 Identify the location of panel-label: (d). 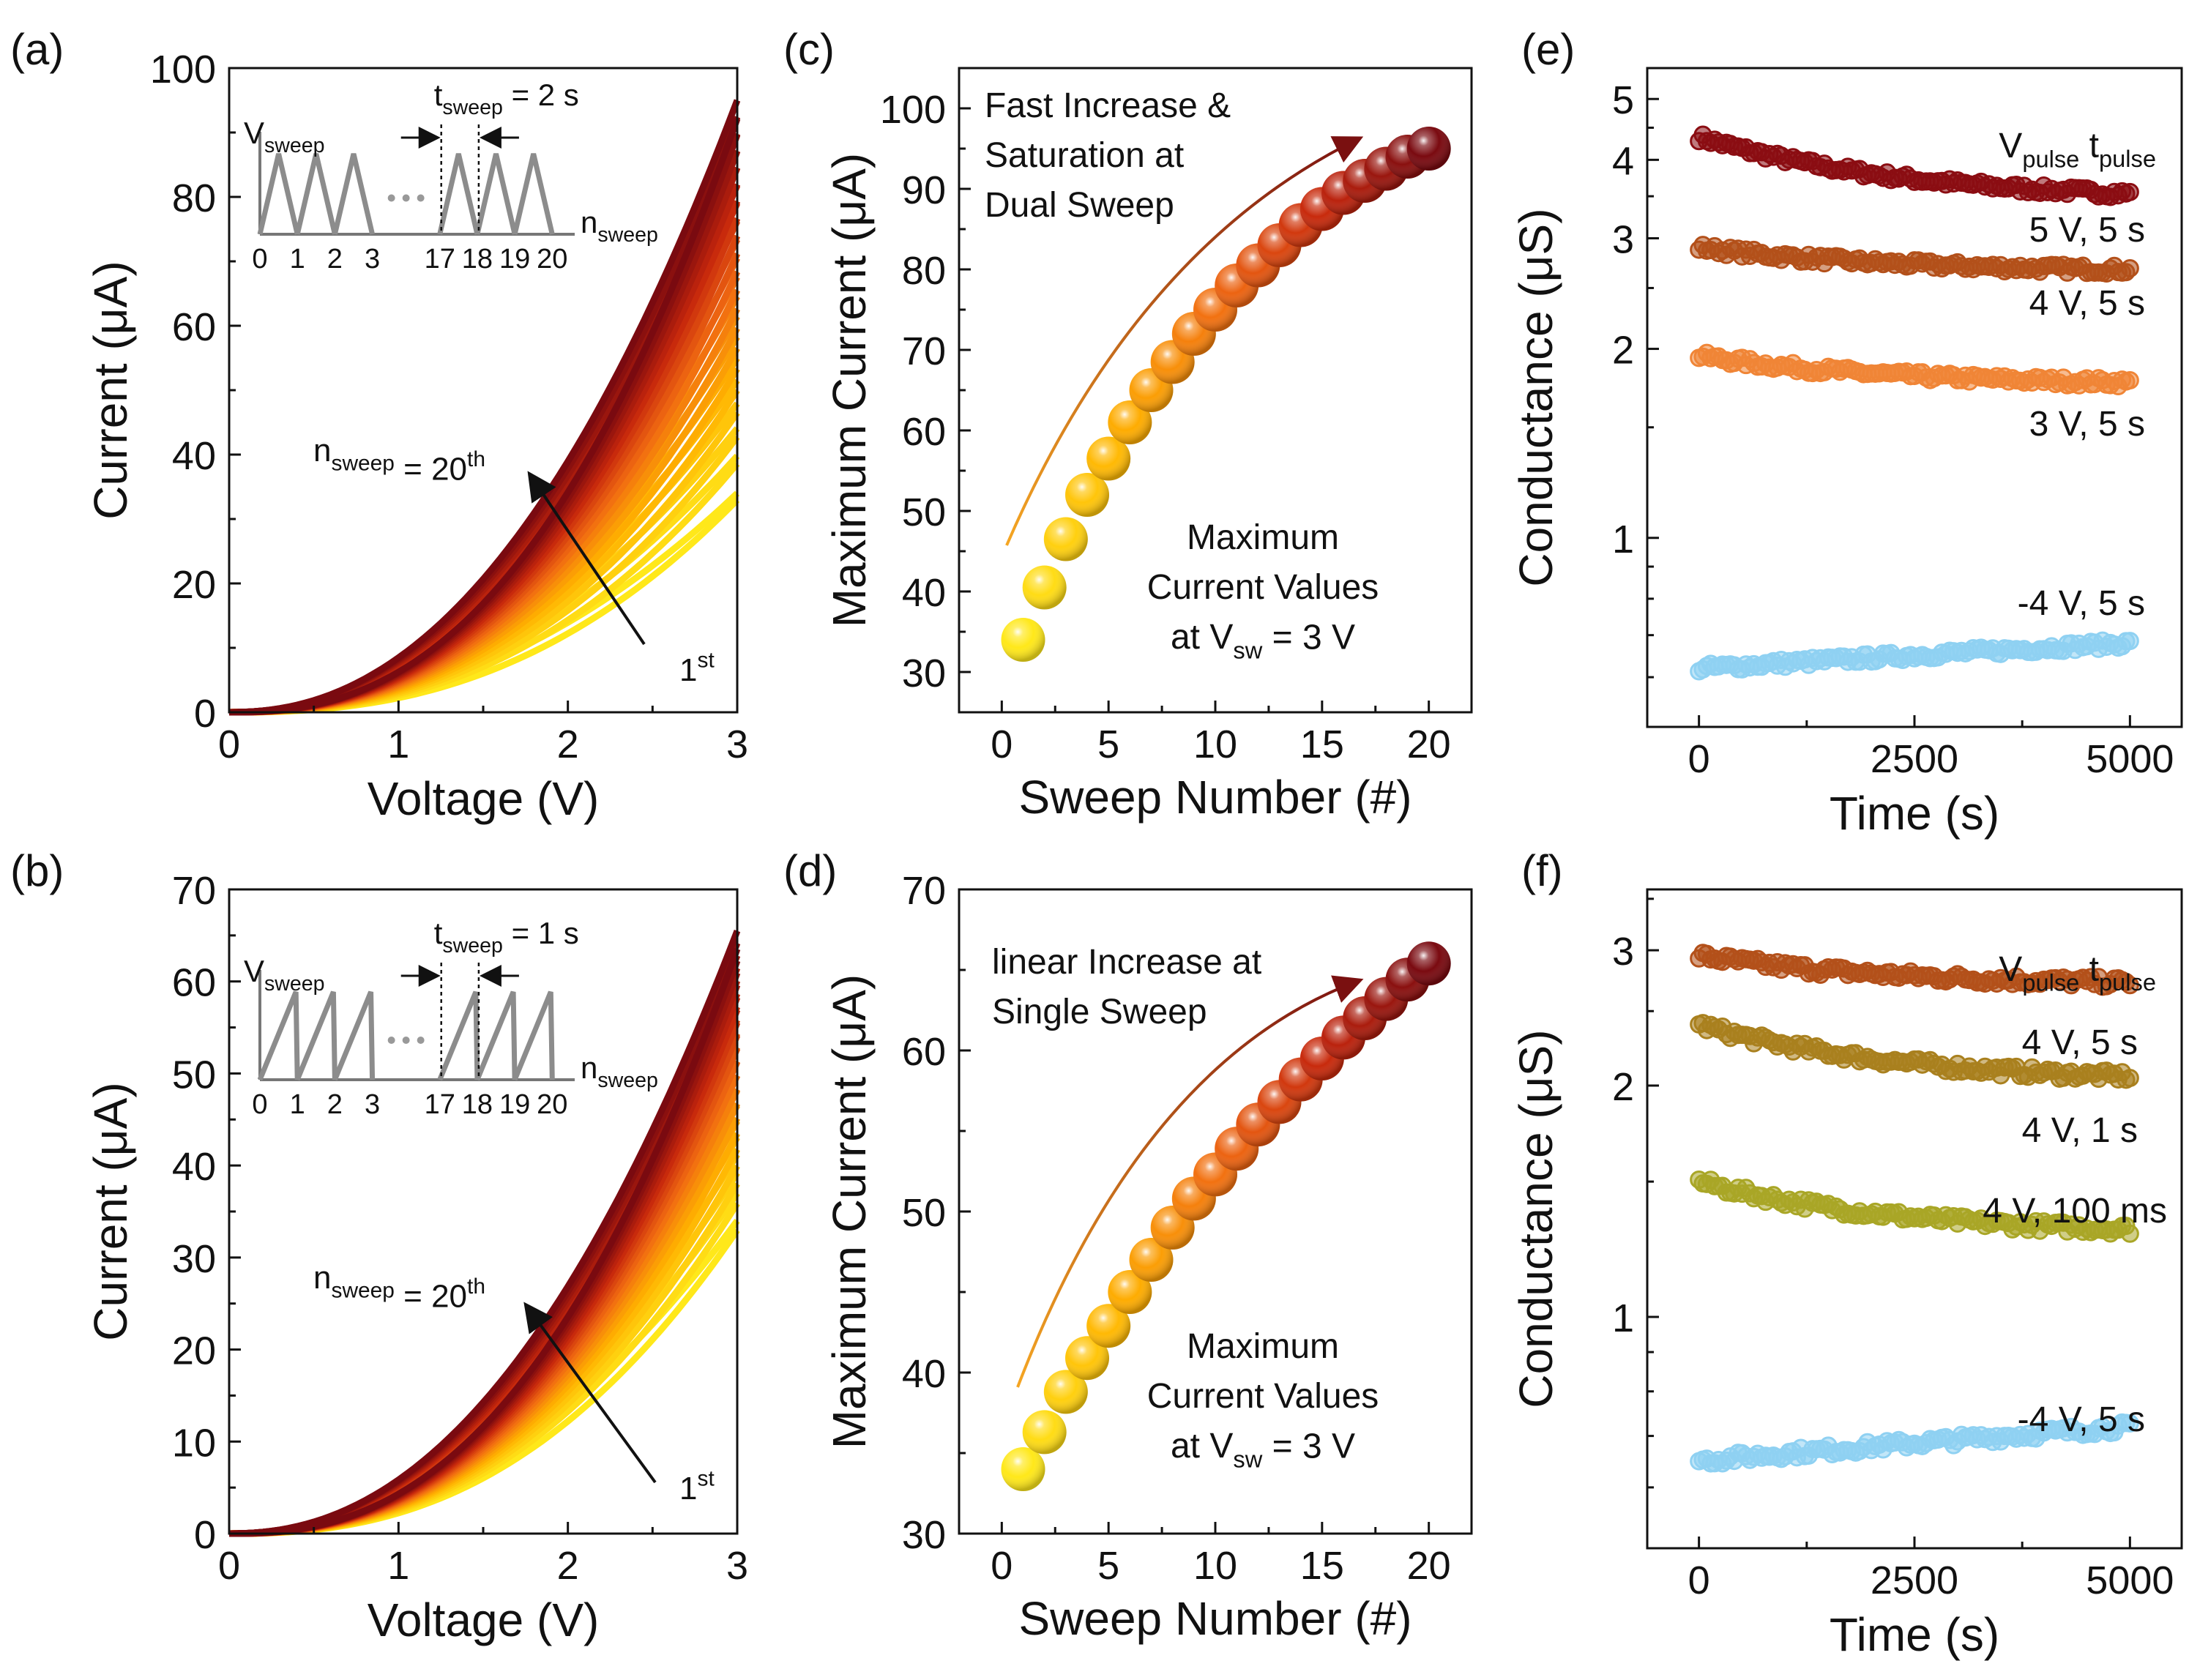
(810, 870).